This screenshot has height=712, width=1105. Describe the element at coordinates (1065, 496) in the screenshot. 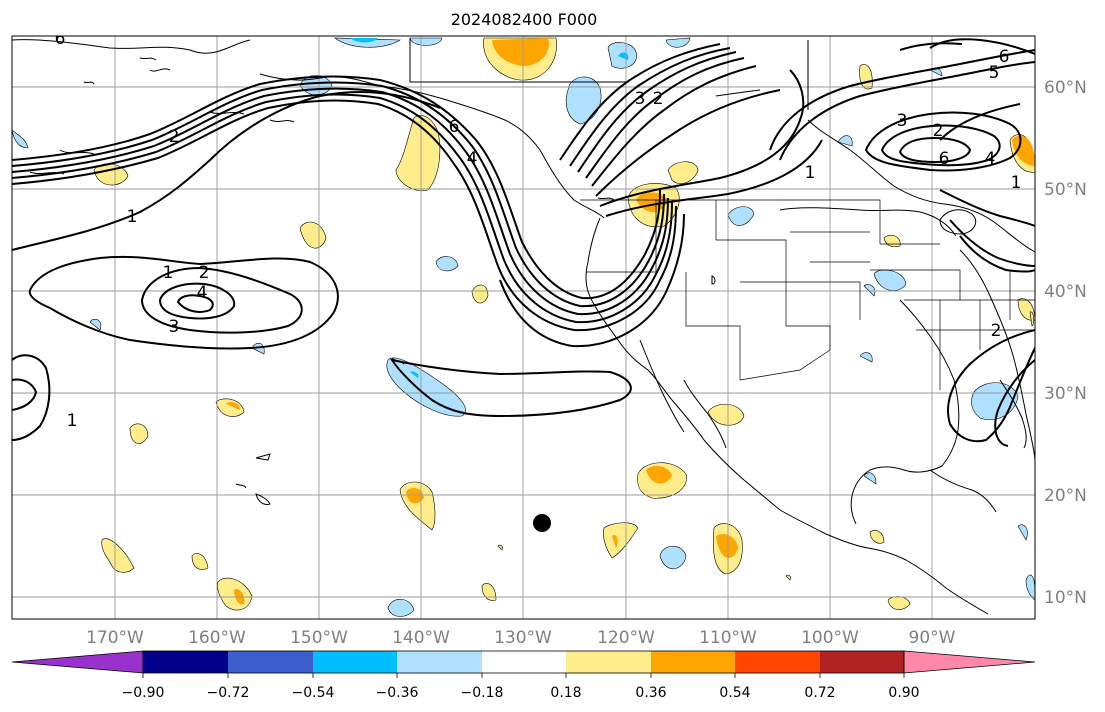

I see `lat-label: 20°N` at that location.